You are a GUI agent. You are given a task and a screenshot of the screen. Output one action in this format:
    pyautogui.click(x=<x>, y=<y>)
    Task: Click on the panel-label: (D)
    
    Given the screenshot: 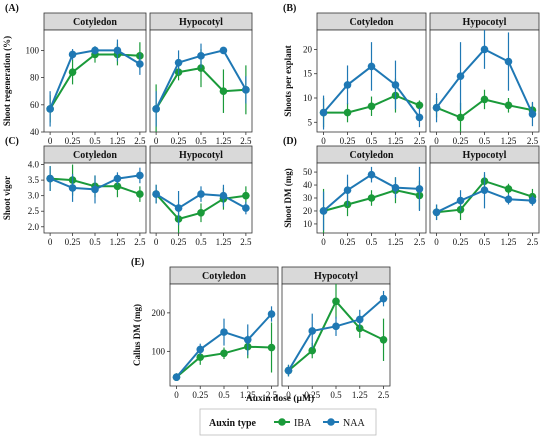 What is the action you would take?
    pyautogui.click(x=290, y=141)
    